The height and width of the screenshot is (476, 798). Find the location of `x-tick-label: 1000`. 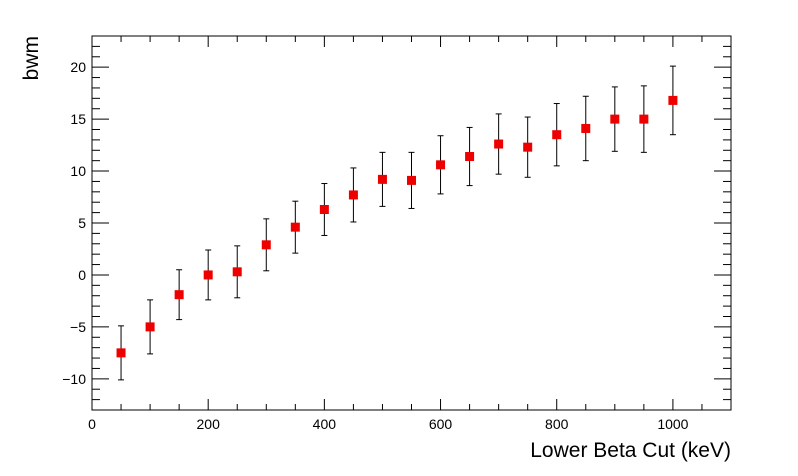

x-tick-label: 1000 is located at coordinates (672, 424).